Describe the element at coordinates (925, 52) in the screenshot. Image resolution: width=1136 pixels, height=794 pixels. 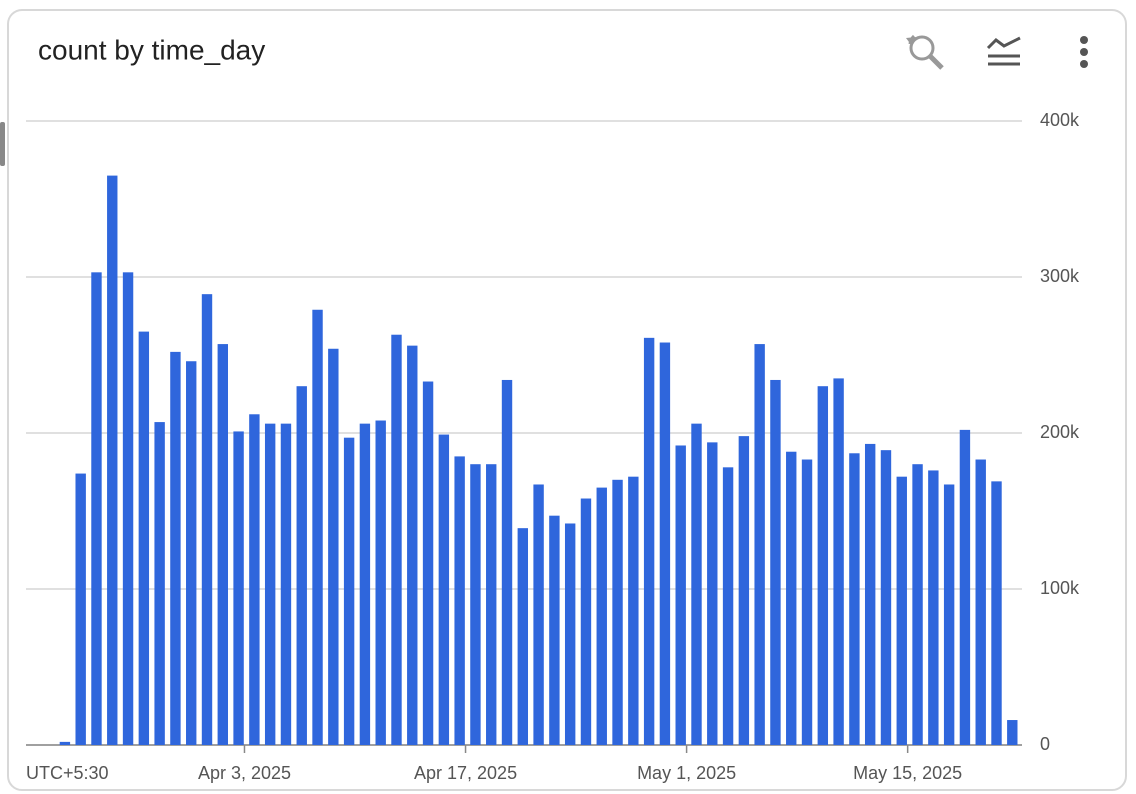
I see `zoom-reset-icon` at that location.